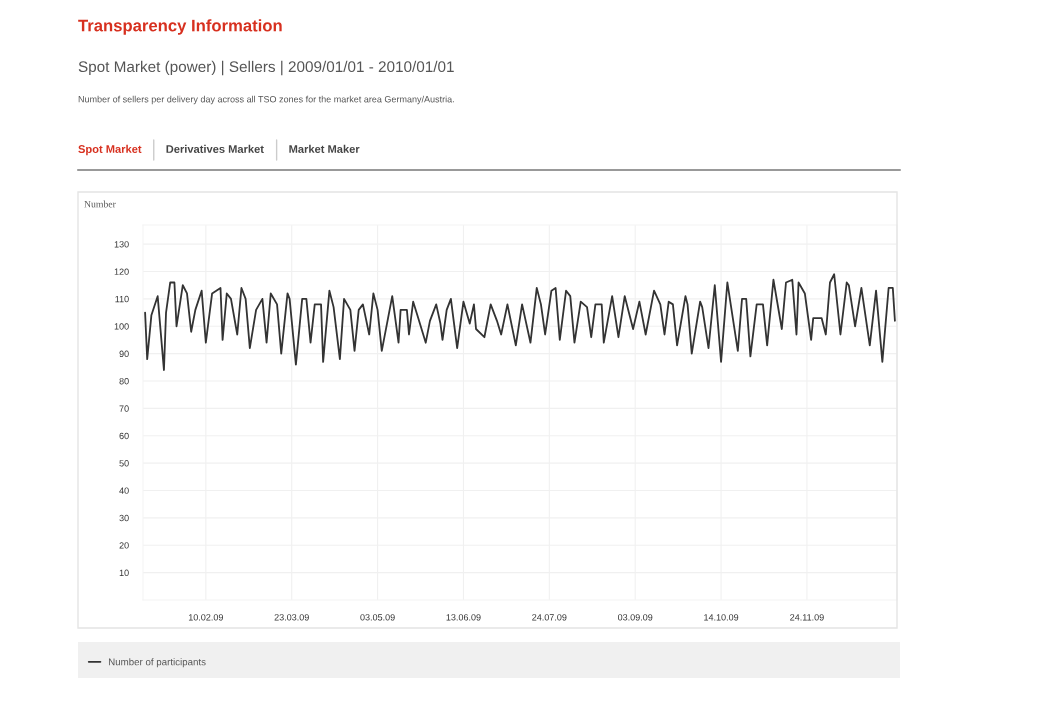 Image resolution: width=1063 pixels, height=705 pixels. What do you see at coordinates (124, 463) in the screenshot?
I see `y-tick-label: 50` at bounding box center [124, 463].